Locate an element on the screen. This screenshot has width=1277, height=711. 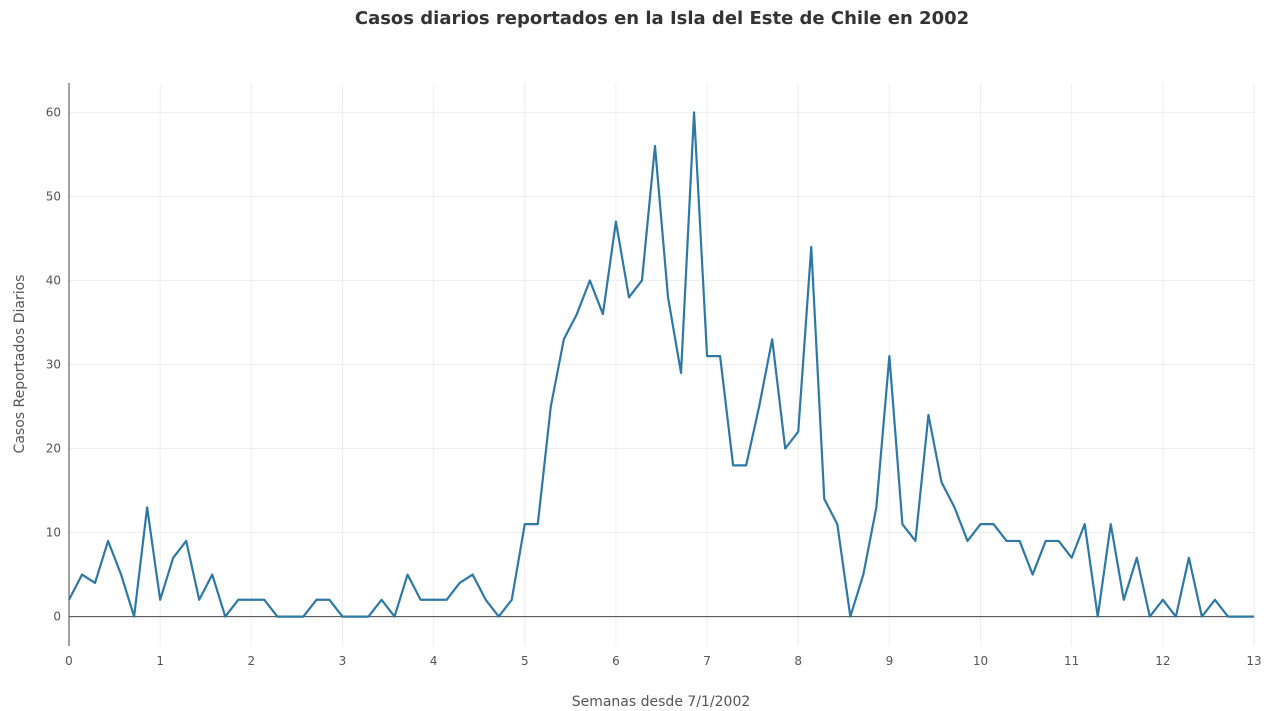
x-tick-label: 7 is located at coordinates (707, 661).